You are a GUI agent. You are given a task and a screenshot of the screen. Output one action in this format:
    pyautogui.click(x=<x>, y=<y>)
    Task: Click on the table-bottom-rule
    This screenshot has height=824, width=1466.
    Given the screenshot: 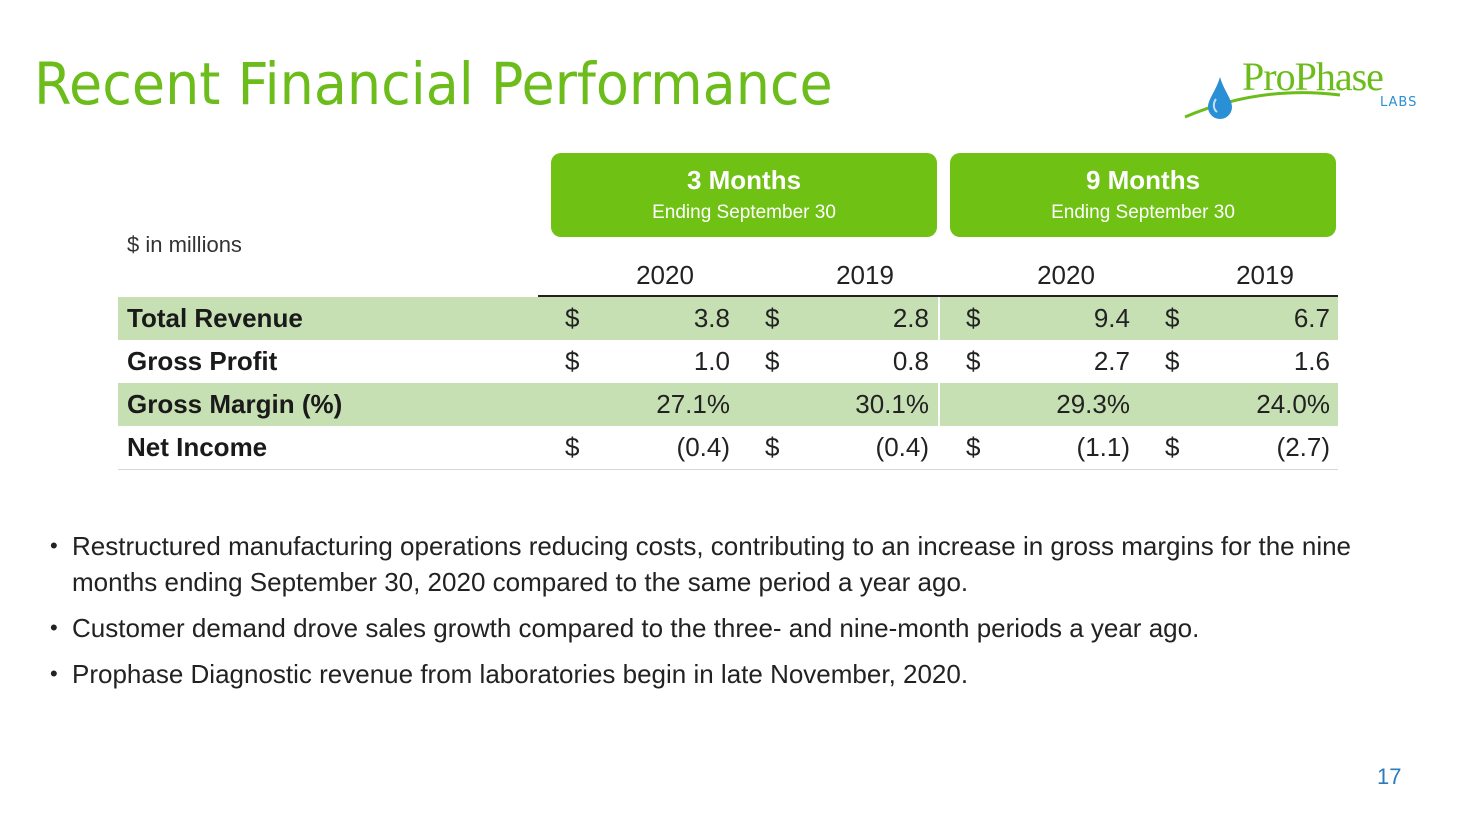 What is the action you would take?
    pyautogui.click(x=728, y=469)
    